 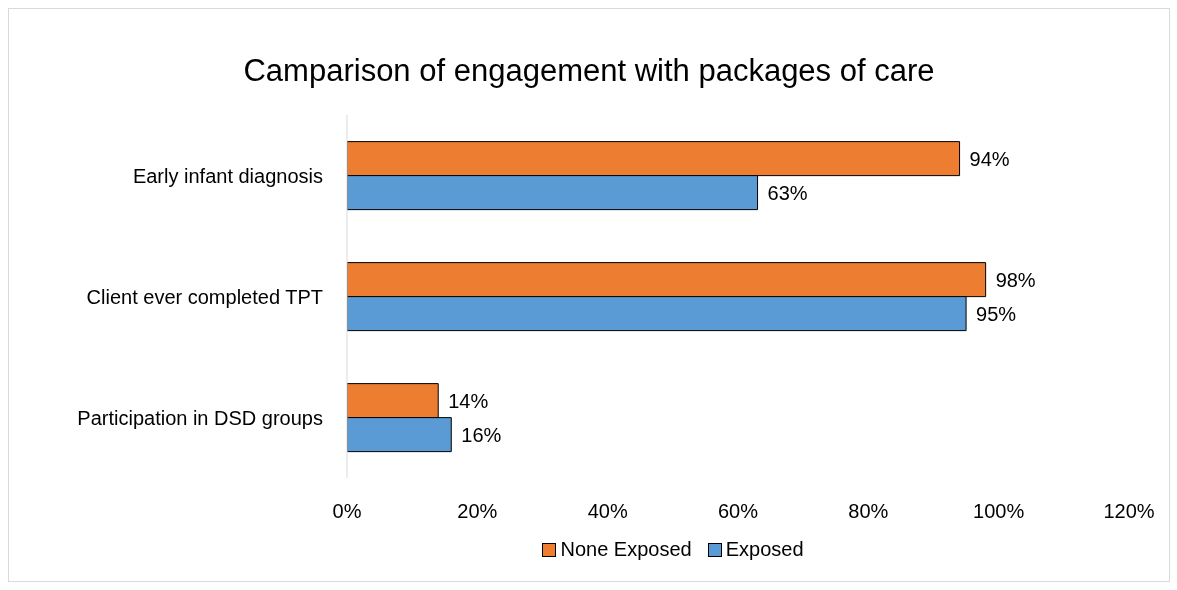 What do you see at coordinates (626, 549) in the screenshot?
I see `legend-label: None Exposed` at bounding box center [626, 549].